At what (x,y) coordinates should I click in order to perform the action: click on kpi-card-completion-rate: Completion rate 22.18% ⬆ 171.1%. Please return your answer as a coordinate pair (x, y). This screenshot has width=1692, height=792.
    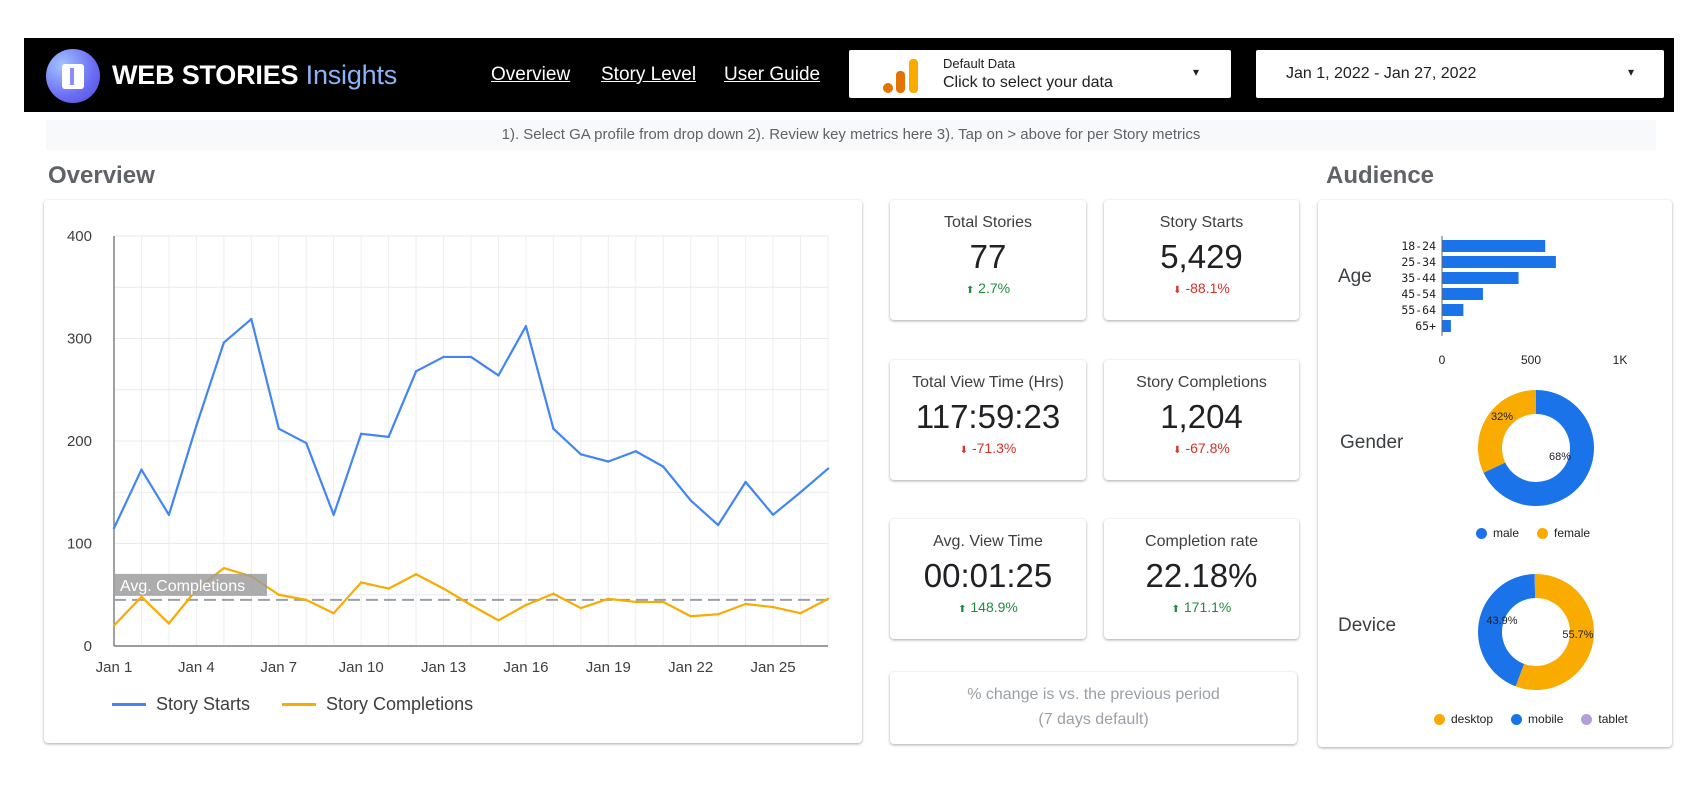
    Looking at the image, I should click on (1201, 579).